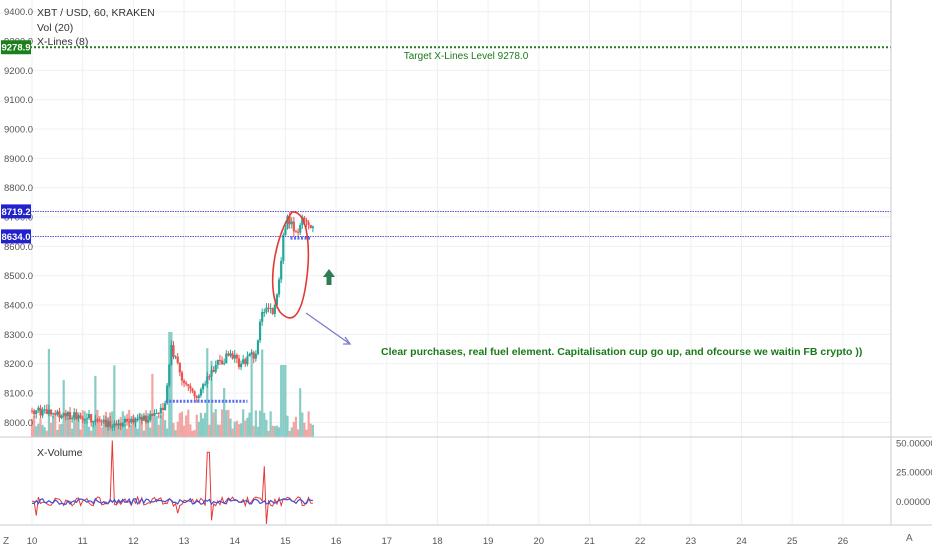 Image resolution: width=932 pixels, height=550 pixels. Describe the element at coordinates (18, 423) in the screenshot. I see `y-tick-label: 8000.0` at that location.